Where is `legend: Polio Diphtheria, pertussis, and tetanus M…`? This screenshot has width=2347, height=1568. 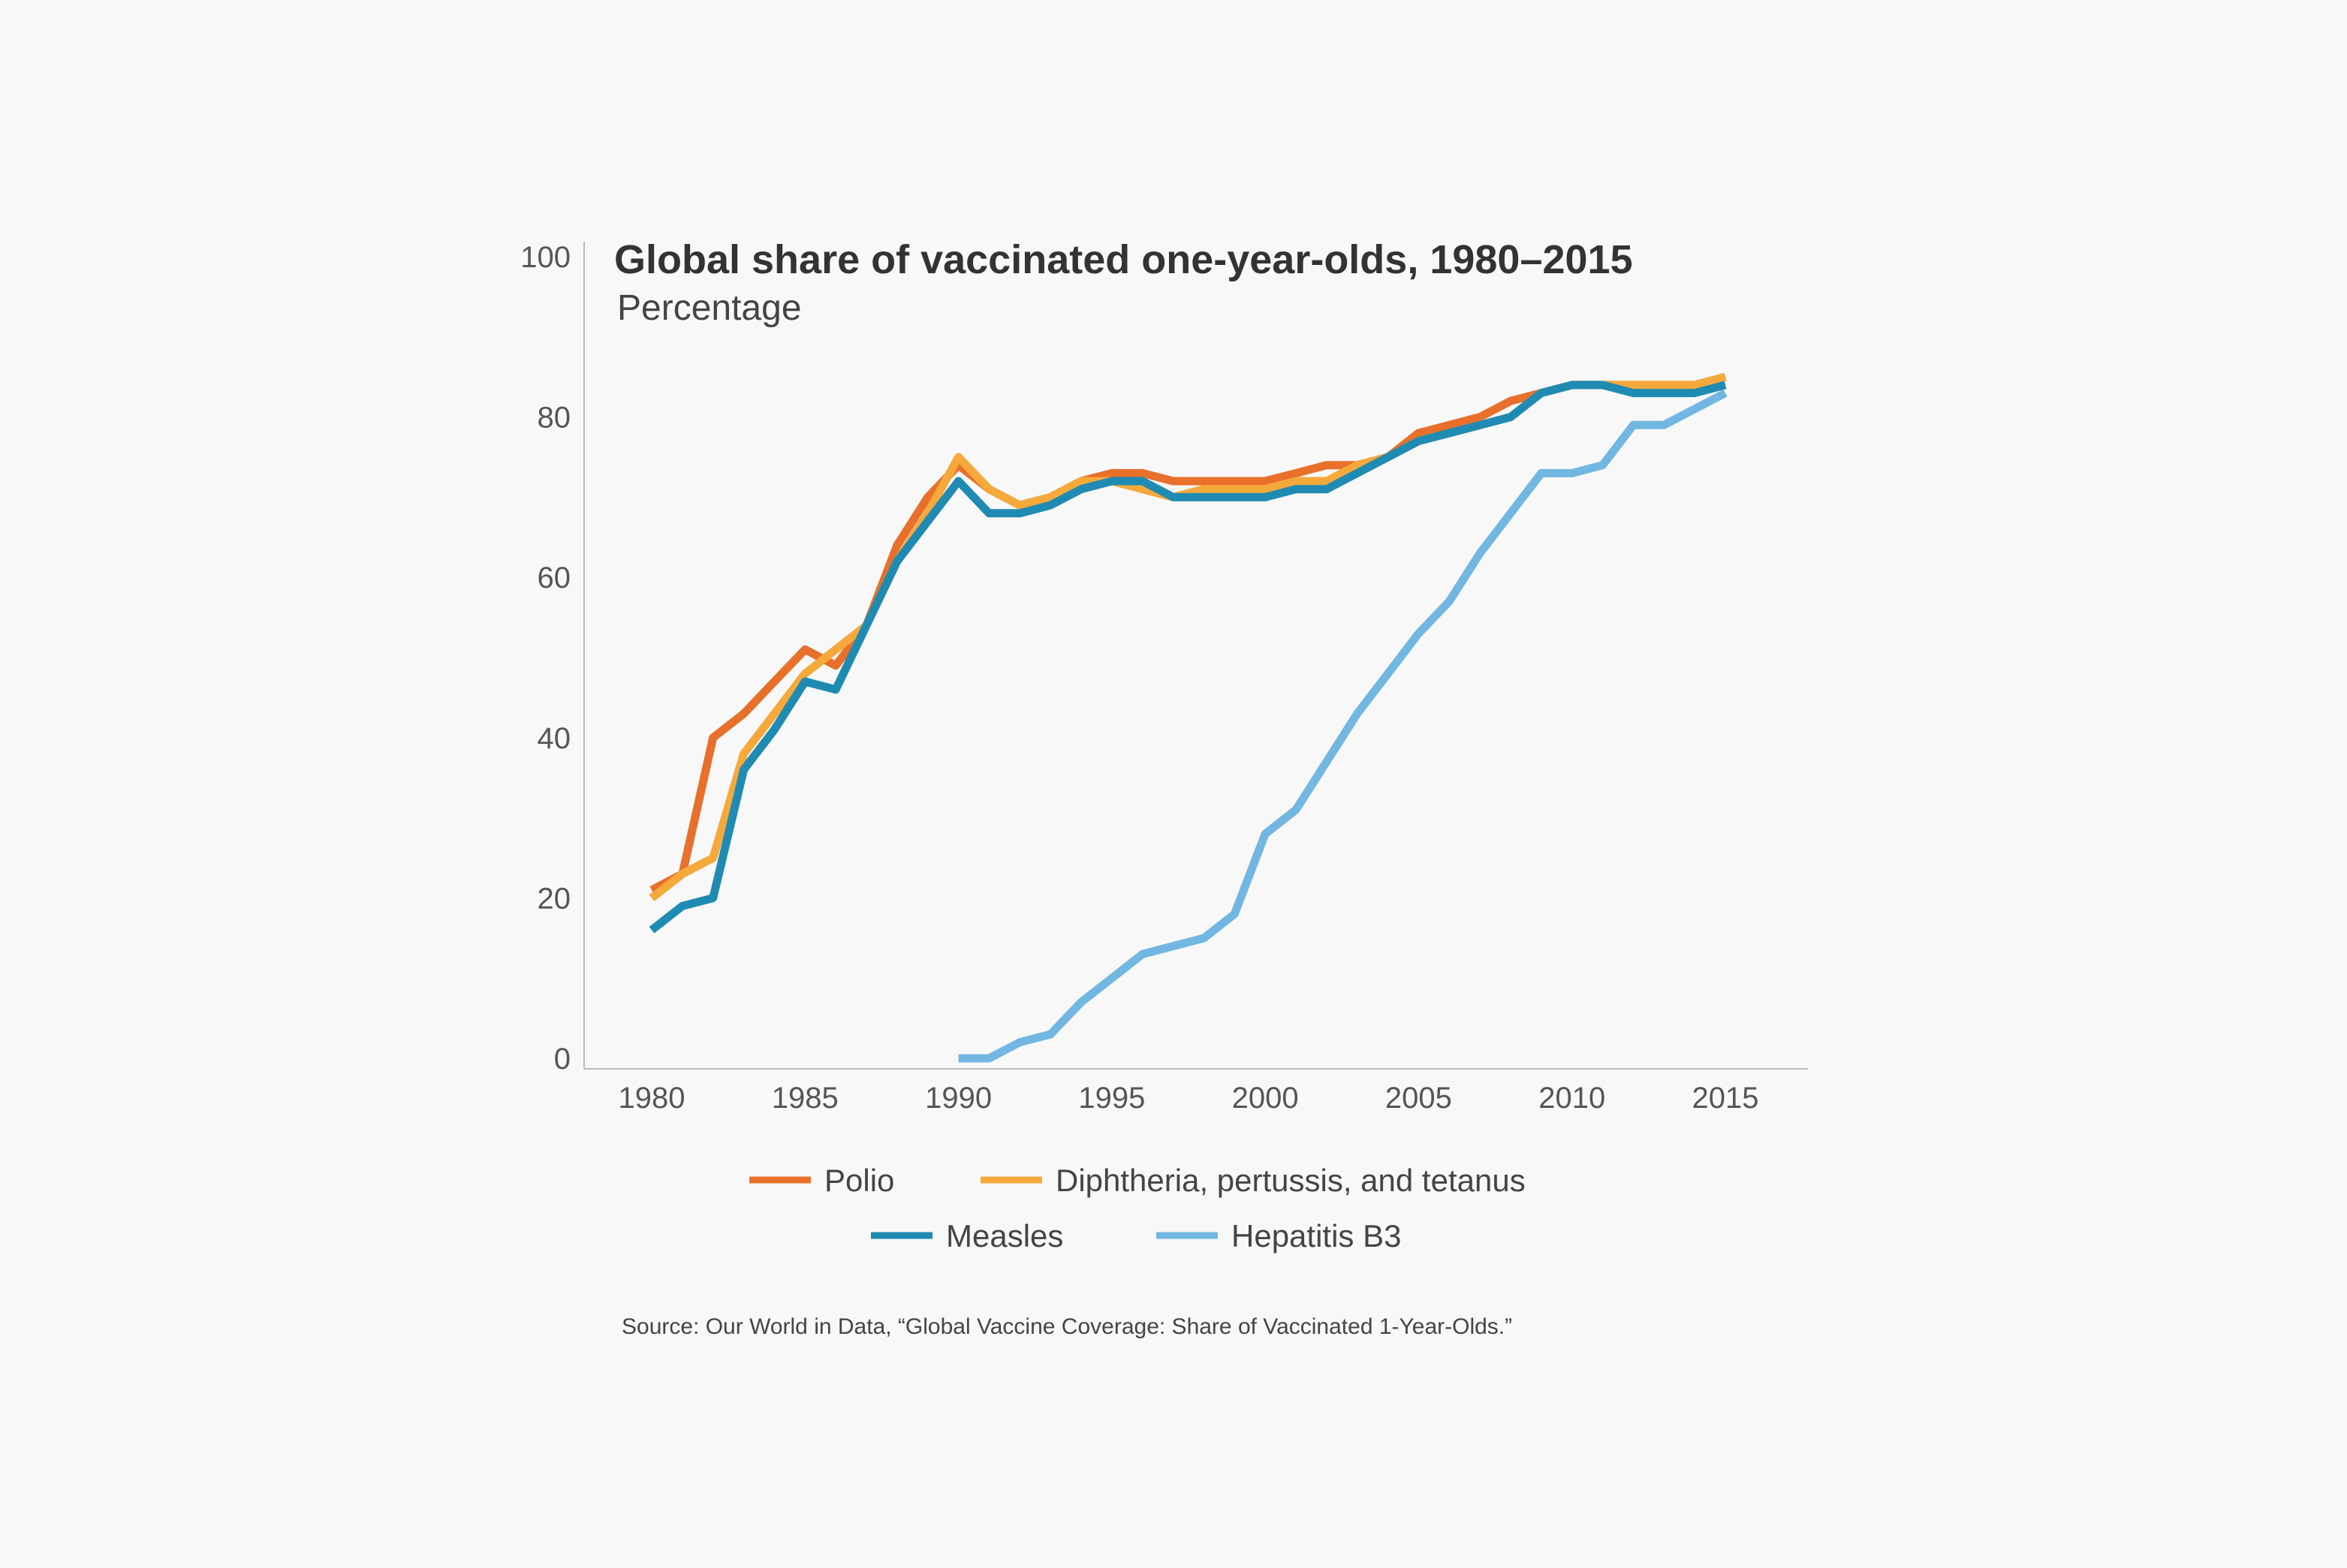
legend: Polio Diphtheria, pertussis, and tetanus M… is located at coordinates (1137, 1208).